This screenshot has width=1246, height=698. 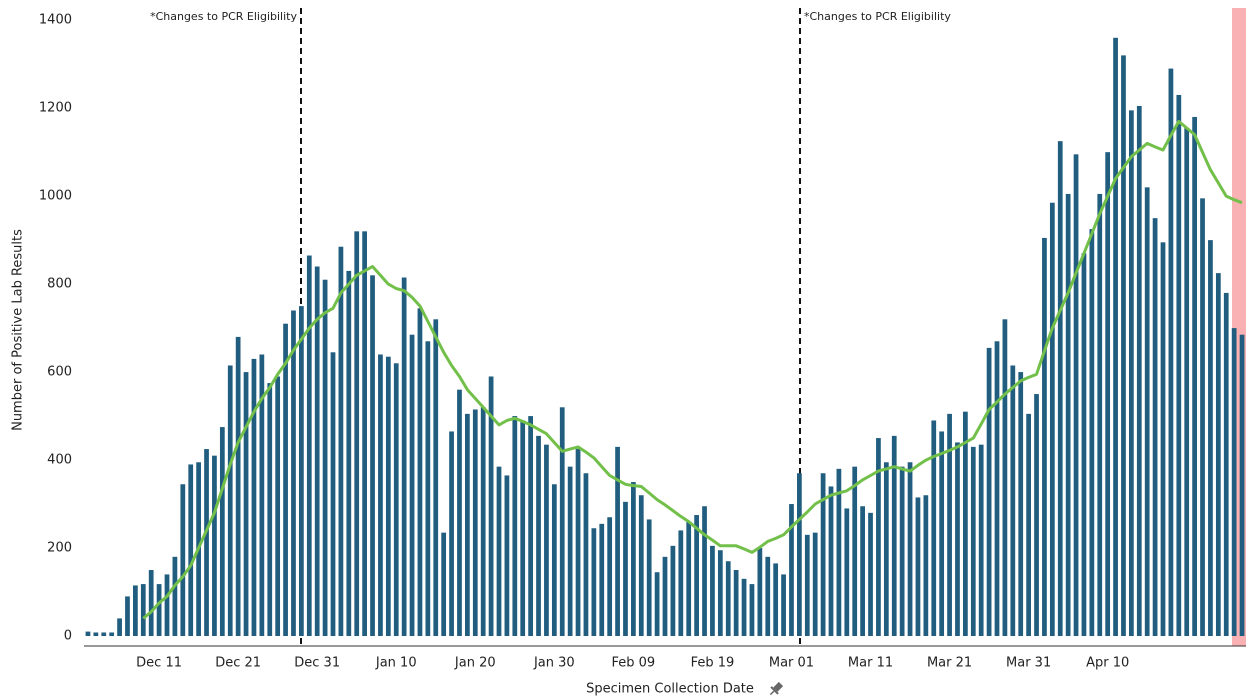 I want to click on x-tick-label: Apr 10, so click(x=1107, y=663).